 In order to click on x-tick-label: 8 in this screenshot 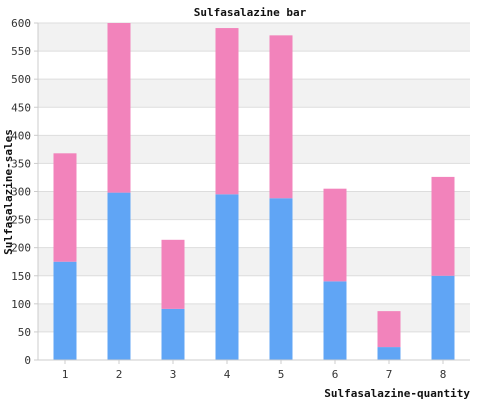, I will do `click(443, 374)`.